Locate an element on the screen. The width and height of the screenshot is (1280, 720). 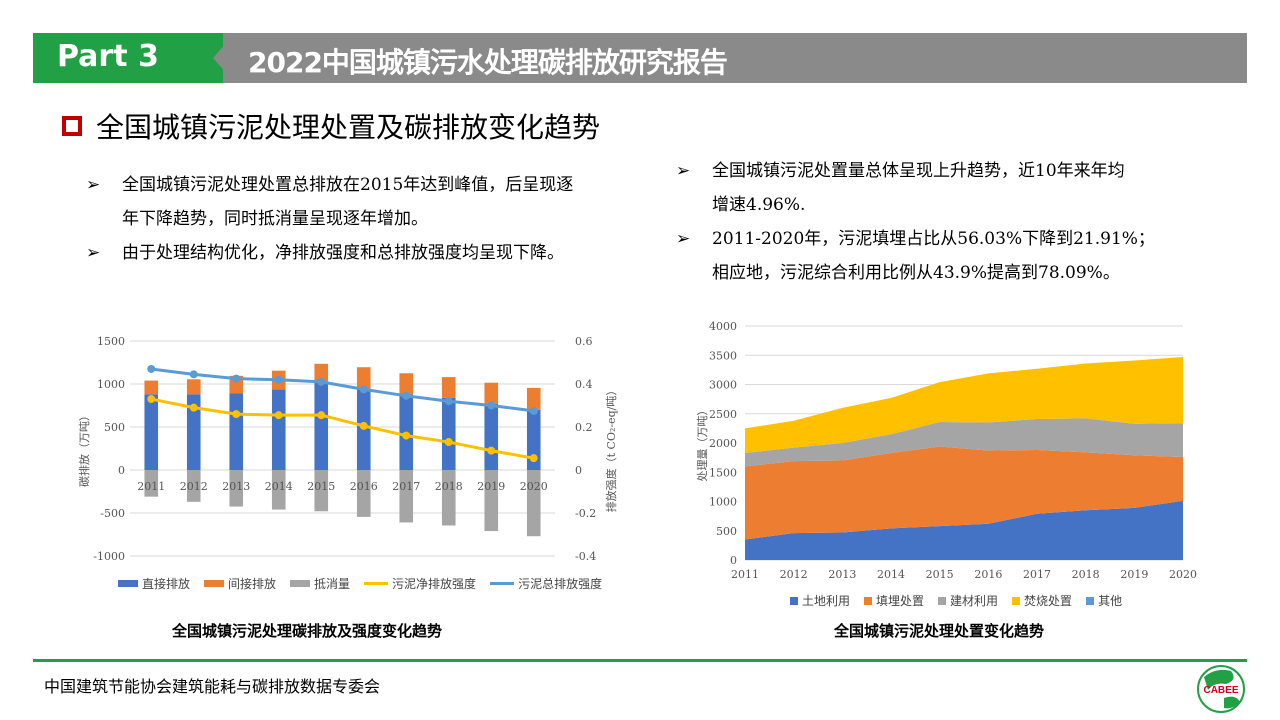
legend-item: 建材利用 is located at coordinates (968, 600).